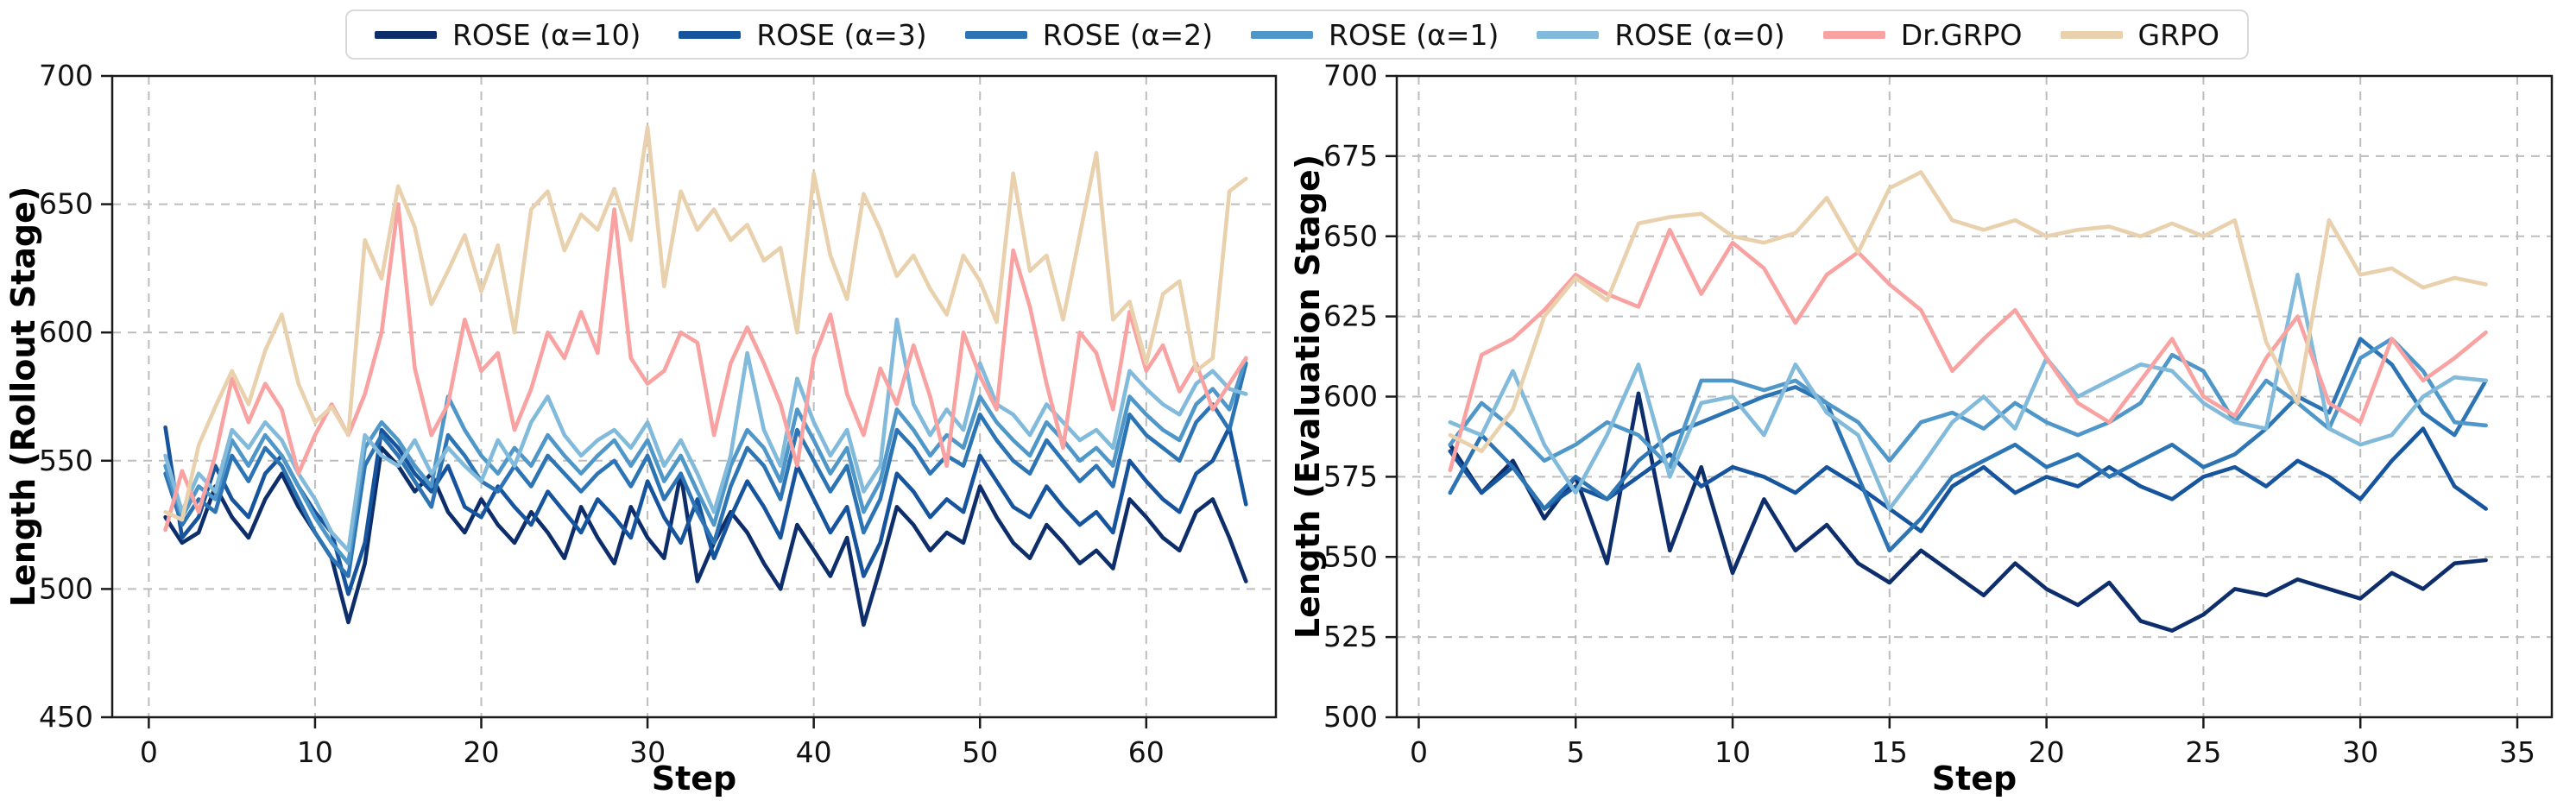  What do you see at coordinates (1961, 34) in the screenshot?
I see `legend-label: Dr.GRPO` at bounding box center [1961, 34].